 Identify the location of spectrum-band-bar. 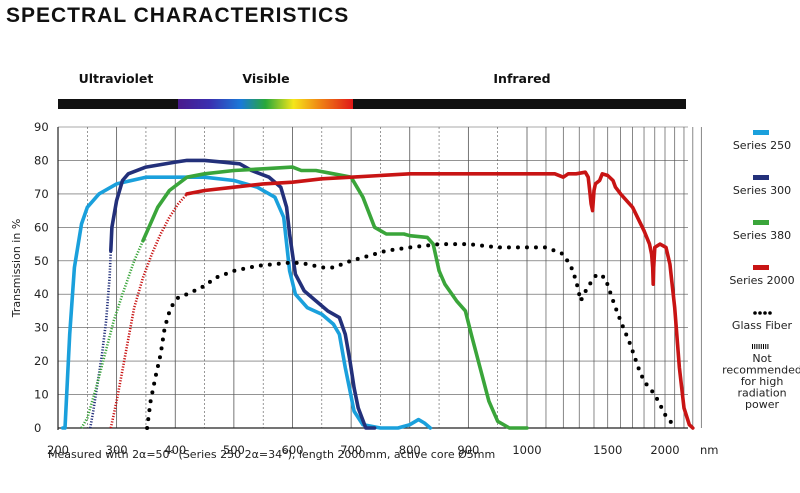
(372, 104).